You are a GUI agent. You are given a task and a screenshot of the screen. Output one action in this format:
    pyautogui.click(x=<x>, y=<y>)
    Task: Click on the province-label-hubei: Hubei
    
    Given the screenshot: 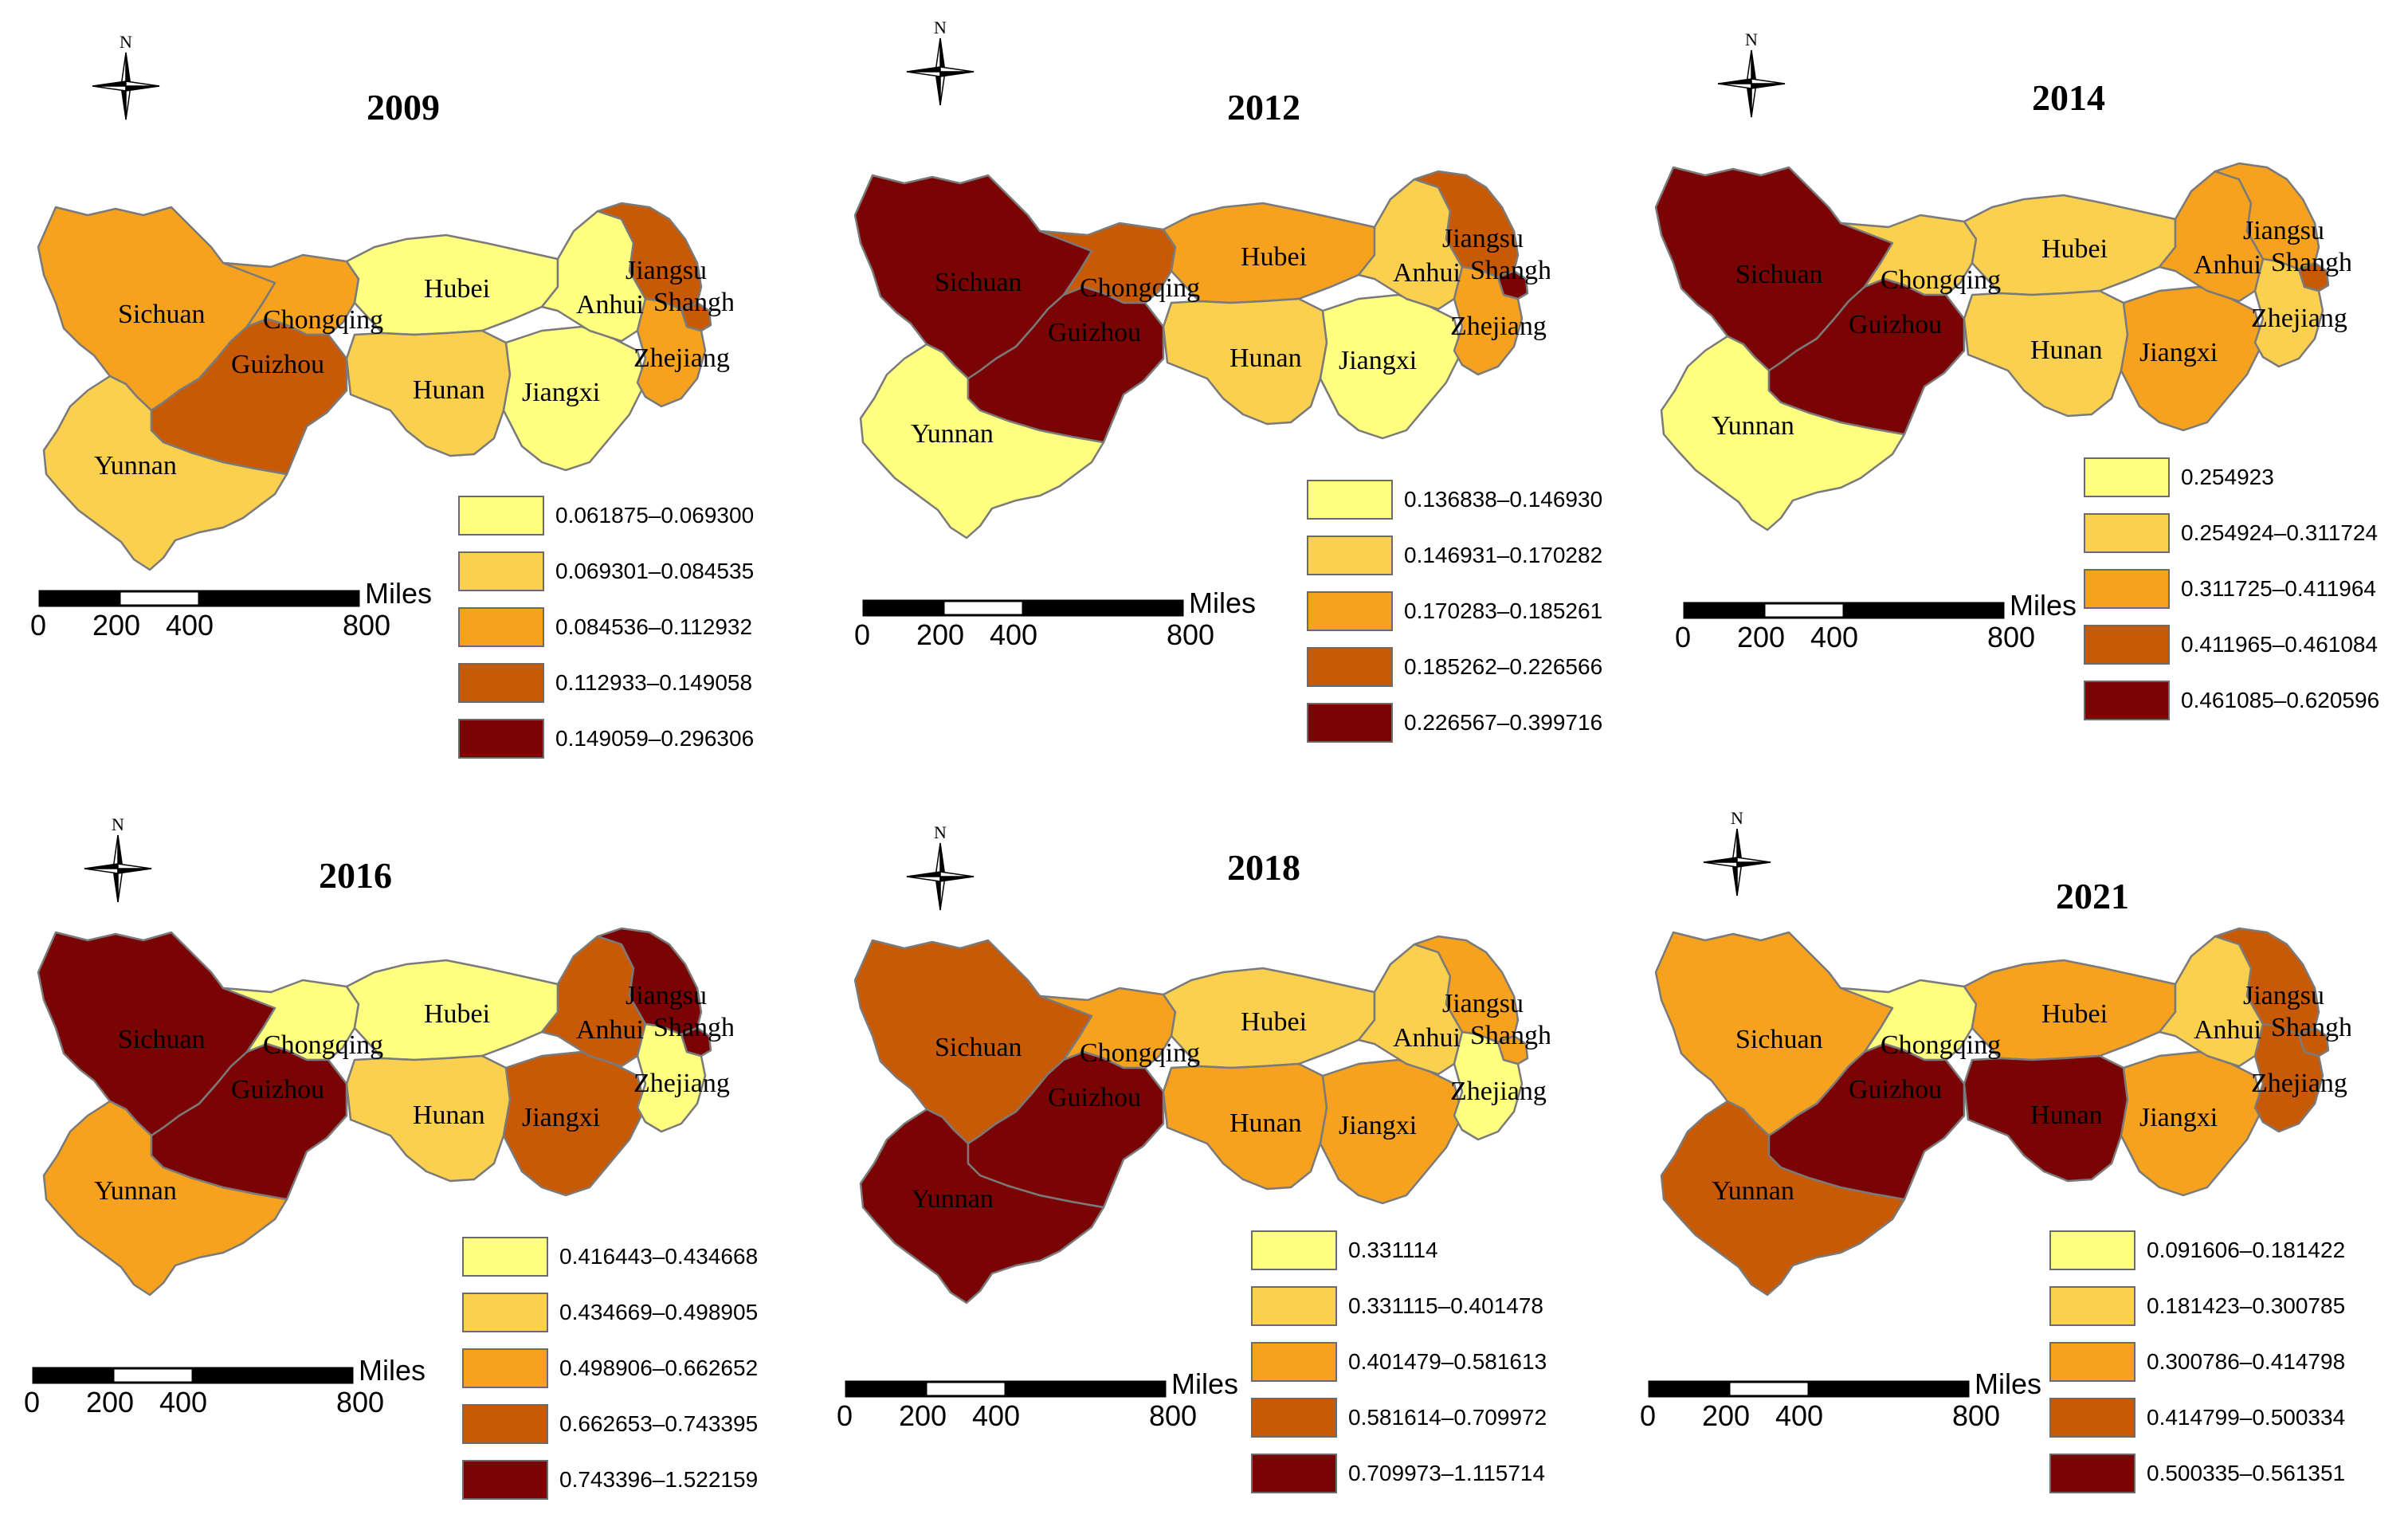 What is the action you would take?
    pyautogui.click(x=2074, y=249)
    